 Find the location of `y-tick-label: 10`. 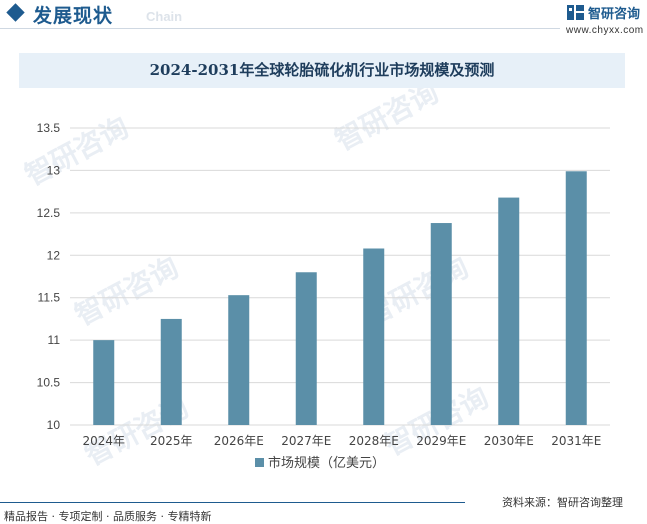

y-tick-label: 10 is located at coordinates (54, 425).